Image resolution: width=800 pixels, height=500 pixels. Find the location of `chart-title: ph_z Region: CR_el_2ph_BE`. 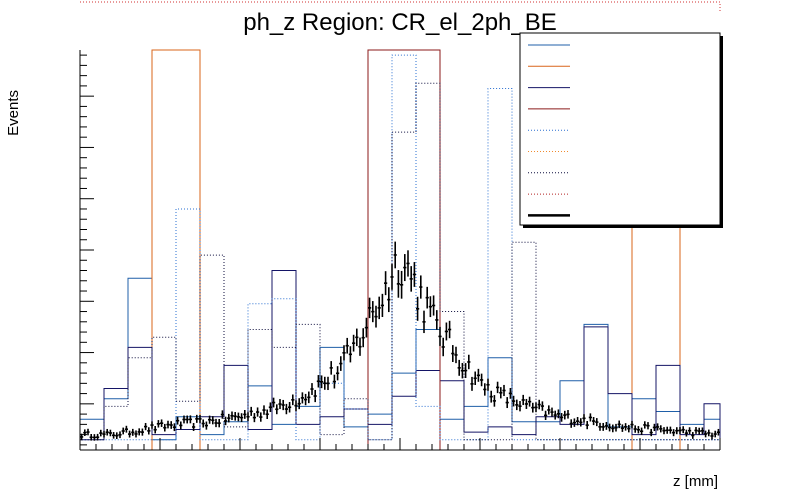

chart-title: ph_z Region: CR_el_2ph_BE is located at coordinates (400, 22).